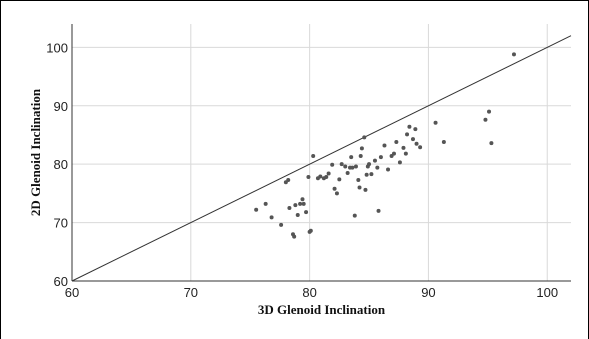  What do you see at coordinates (61, 281) in the screenshot?
I see `y-tick-label: 60` at bounding box center [61, 281].